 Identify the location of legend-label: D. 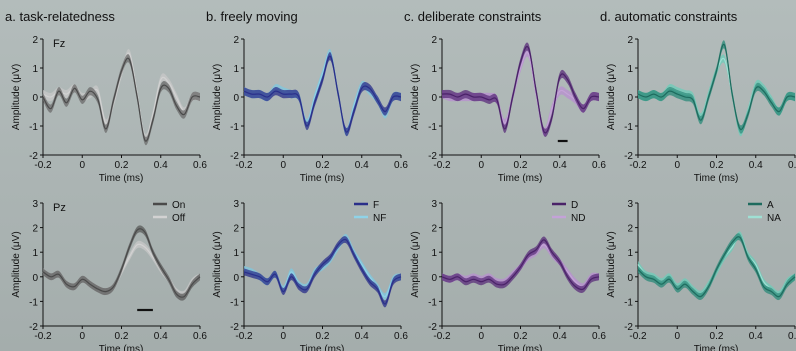
(574, 205).